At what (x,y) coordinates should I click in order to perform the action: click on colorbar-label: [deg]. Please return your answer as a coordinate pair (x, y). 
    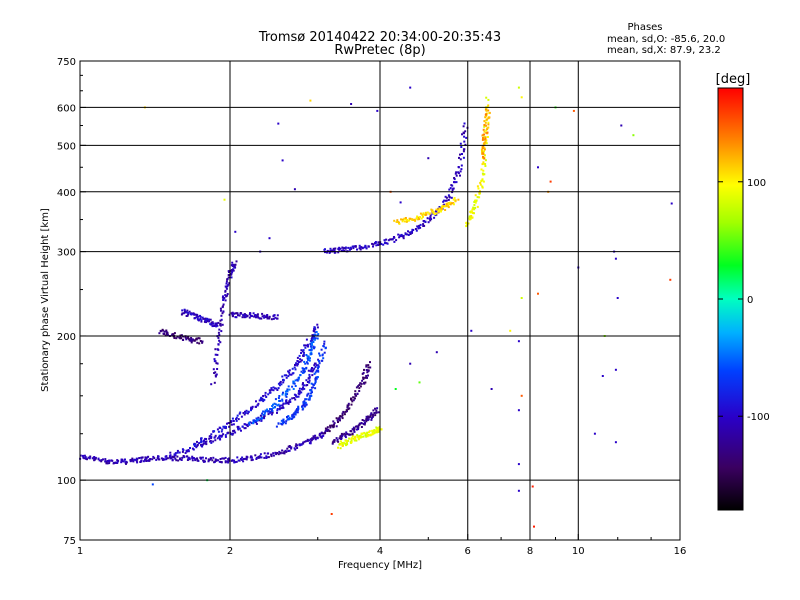
    Looking at the image, I should click on (733, 79).